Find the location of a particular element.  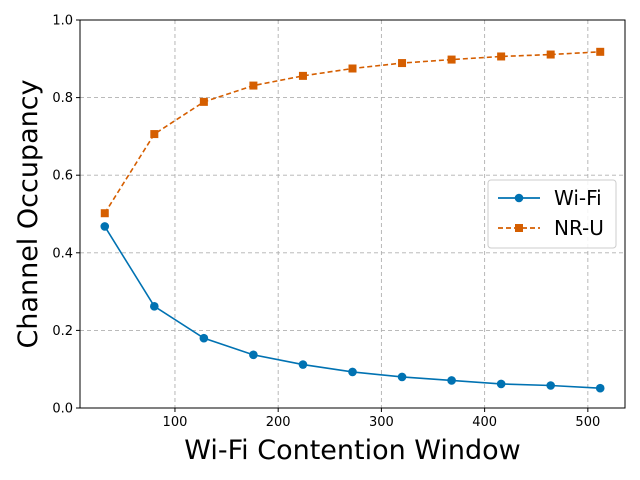

y-tick-label: 0.0 is located at coordinates (62, 409).